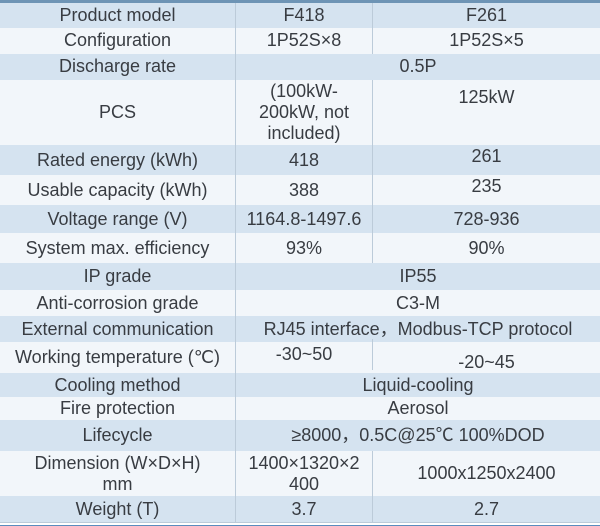 The height and width of the screenshot is (526, 600). I want to click on table-row: Discharge rate 0.5P, so click(300, 67).